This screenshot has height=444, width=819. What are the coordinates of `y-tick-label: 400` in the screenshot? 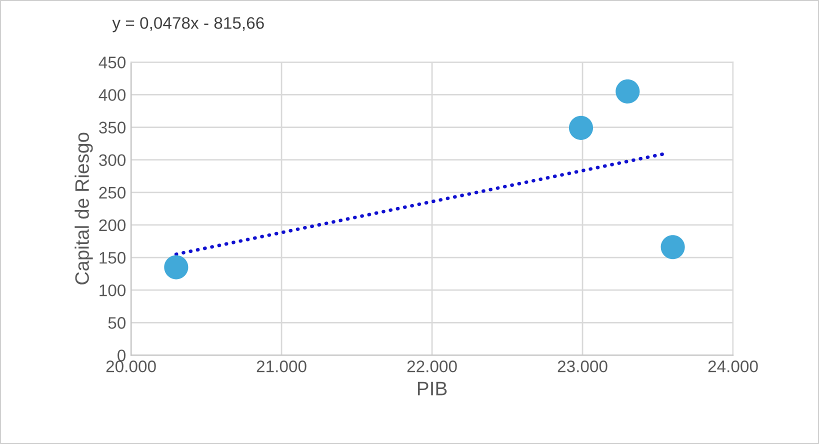 It's located at (112, 95).